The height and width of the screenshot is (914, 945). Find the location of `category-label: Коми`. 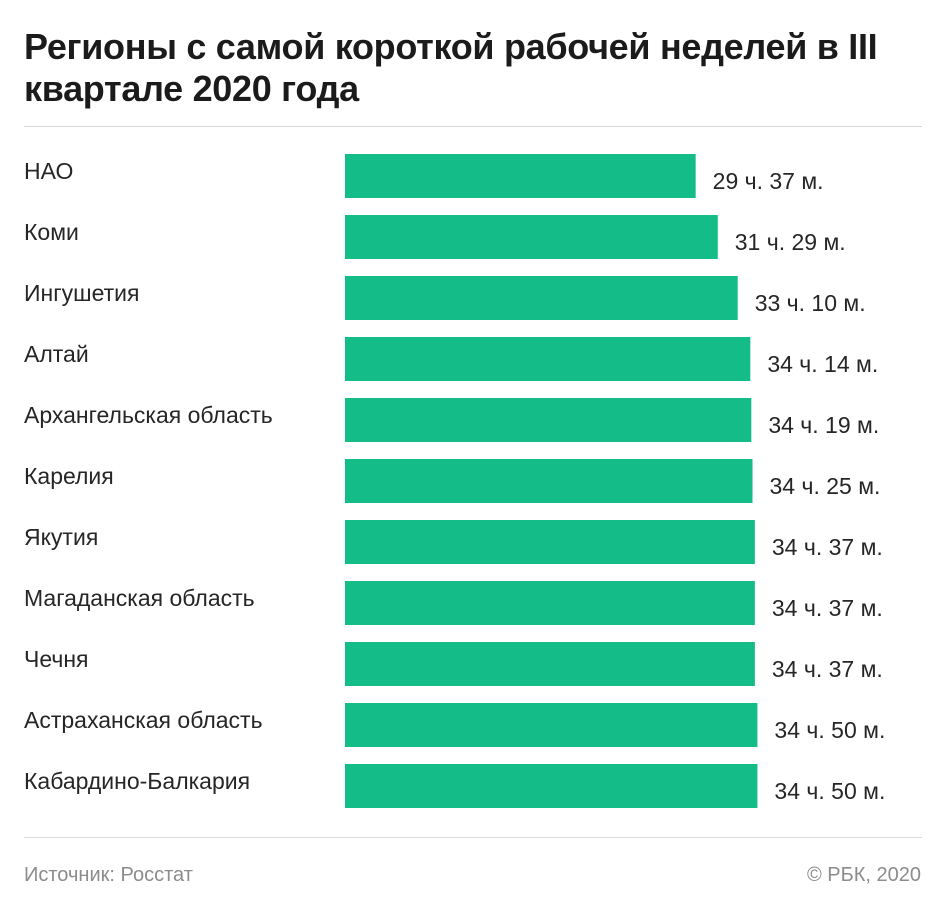

category-label: Коми is located at coordinates (51, 232).